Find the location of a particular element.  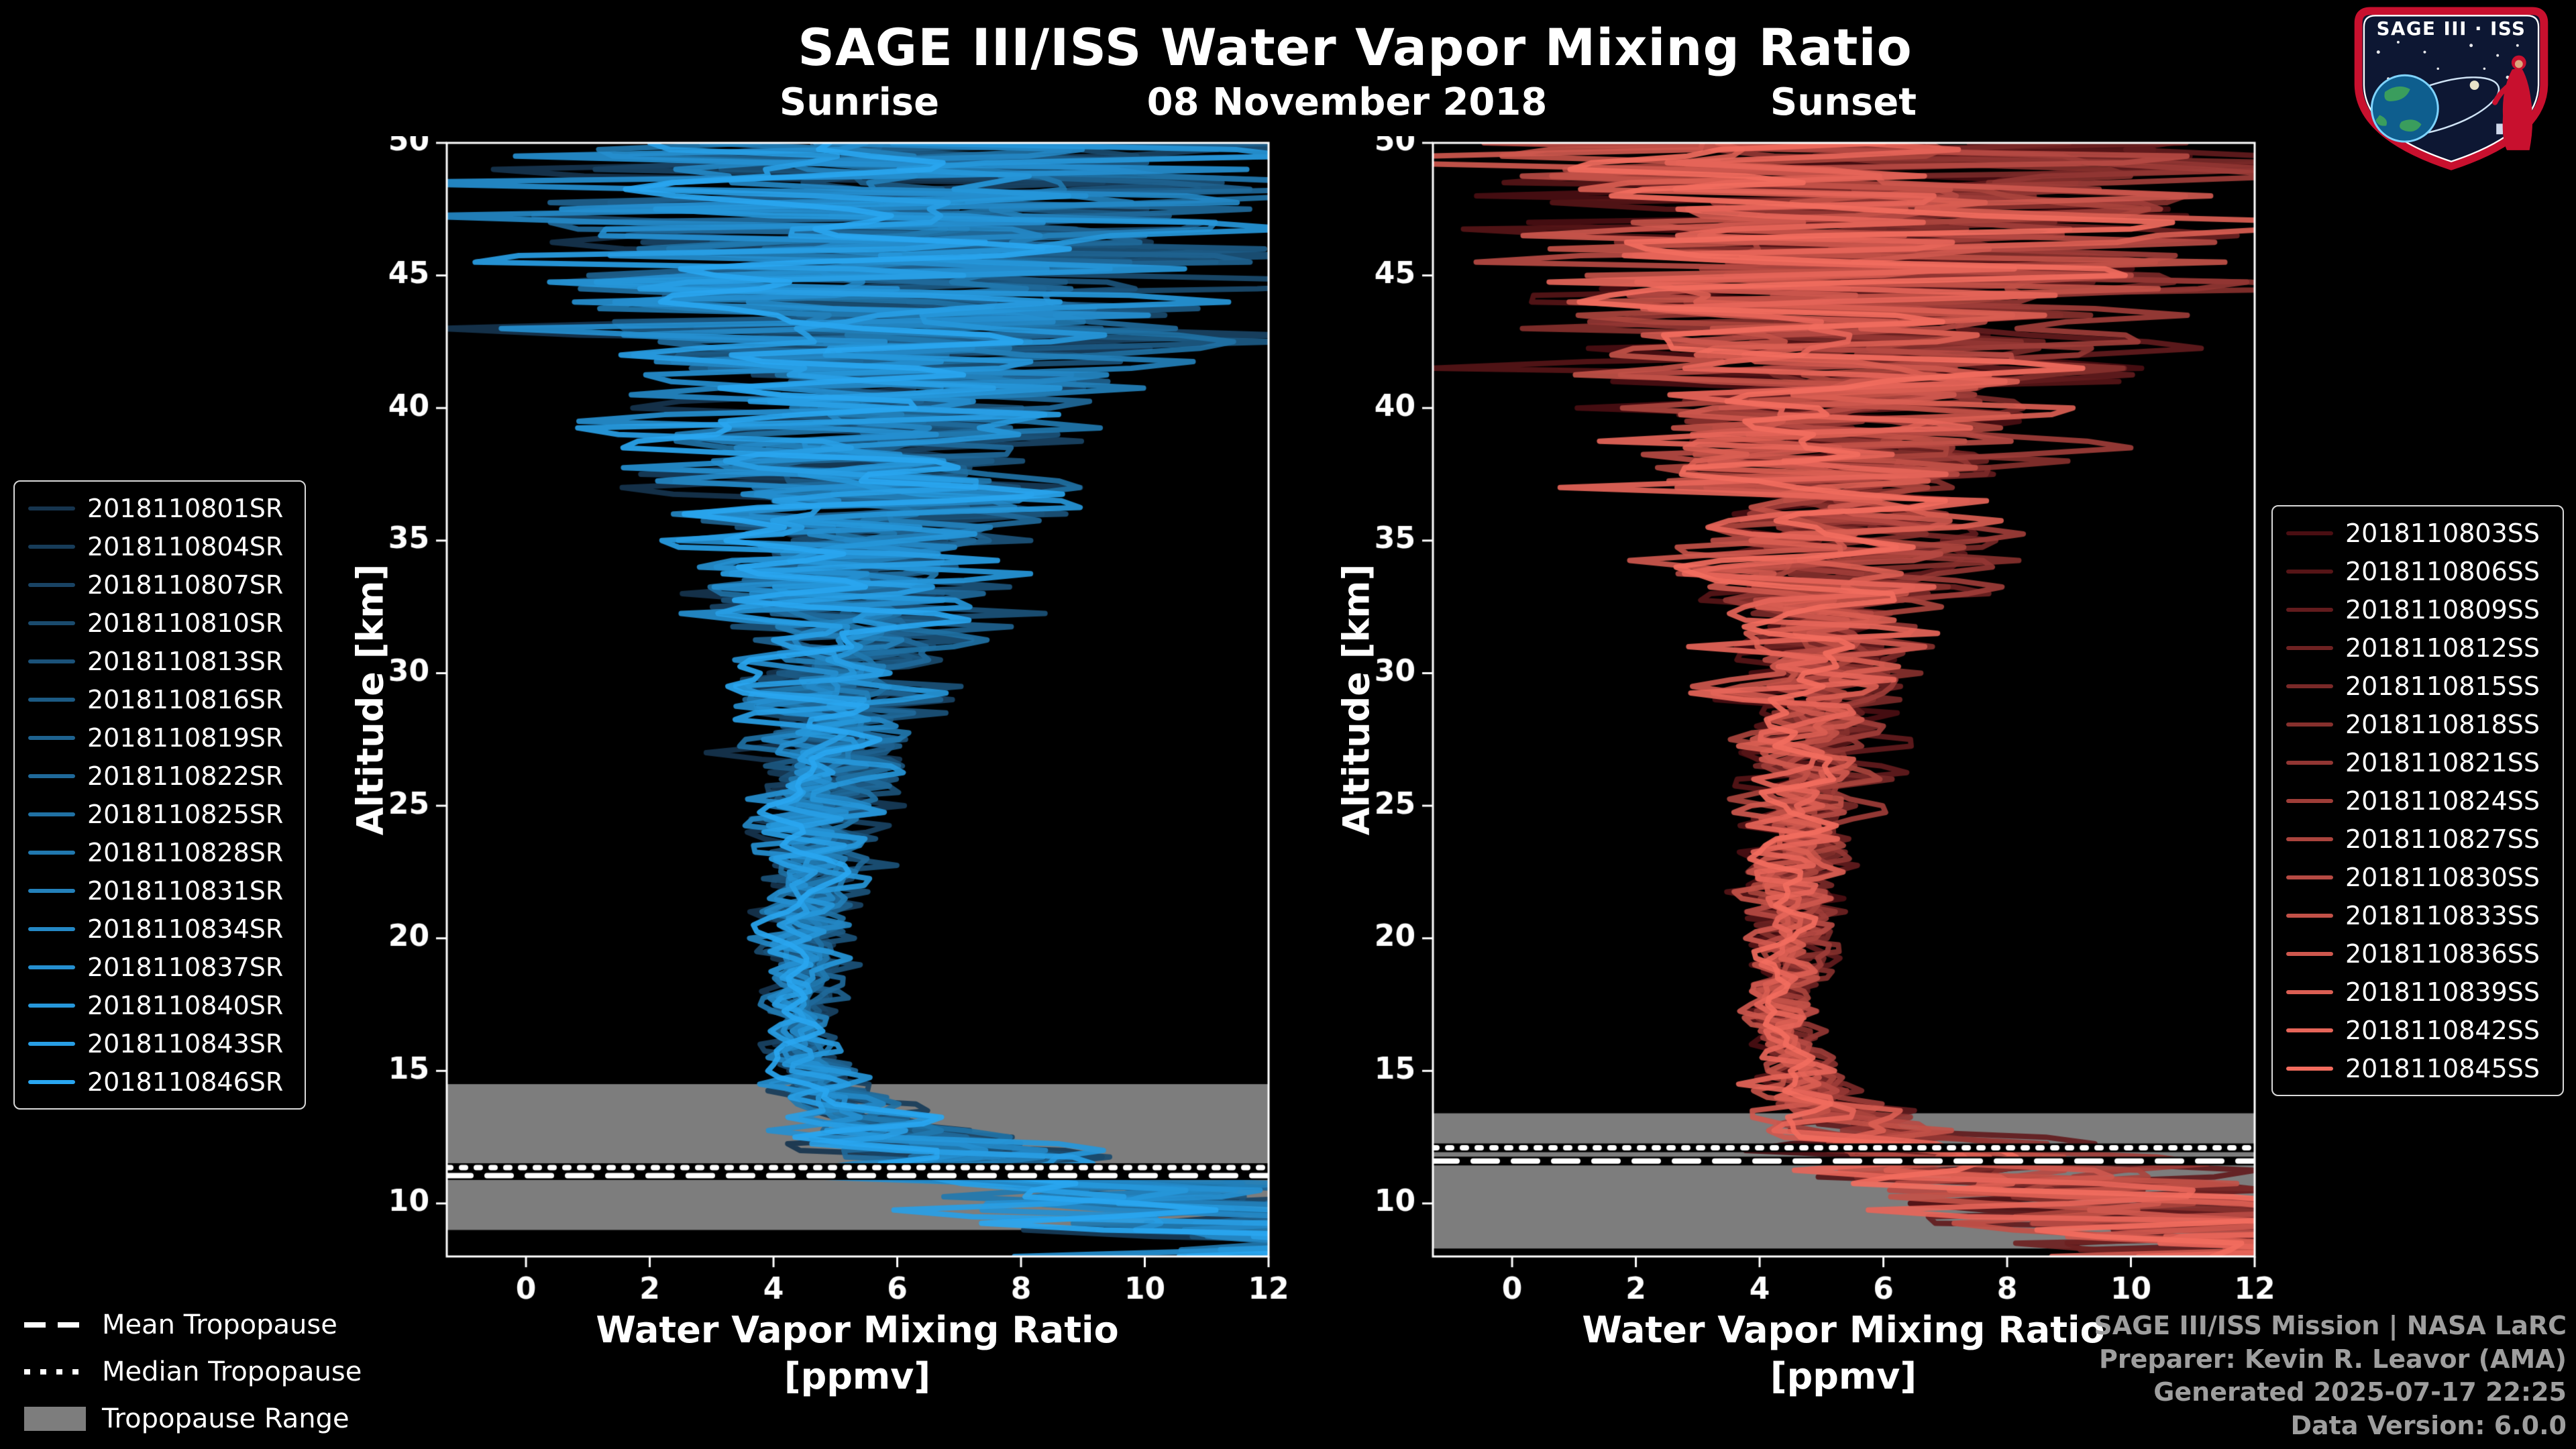

legend-item: 2018110840SR is located at coordinates (159, 1005).